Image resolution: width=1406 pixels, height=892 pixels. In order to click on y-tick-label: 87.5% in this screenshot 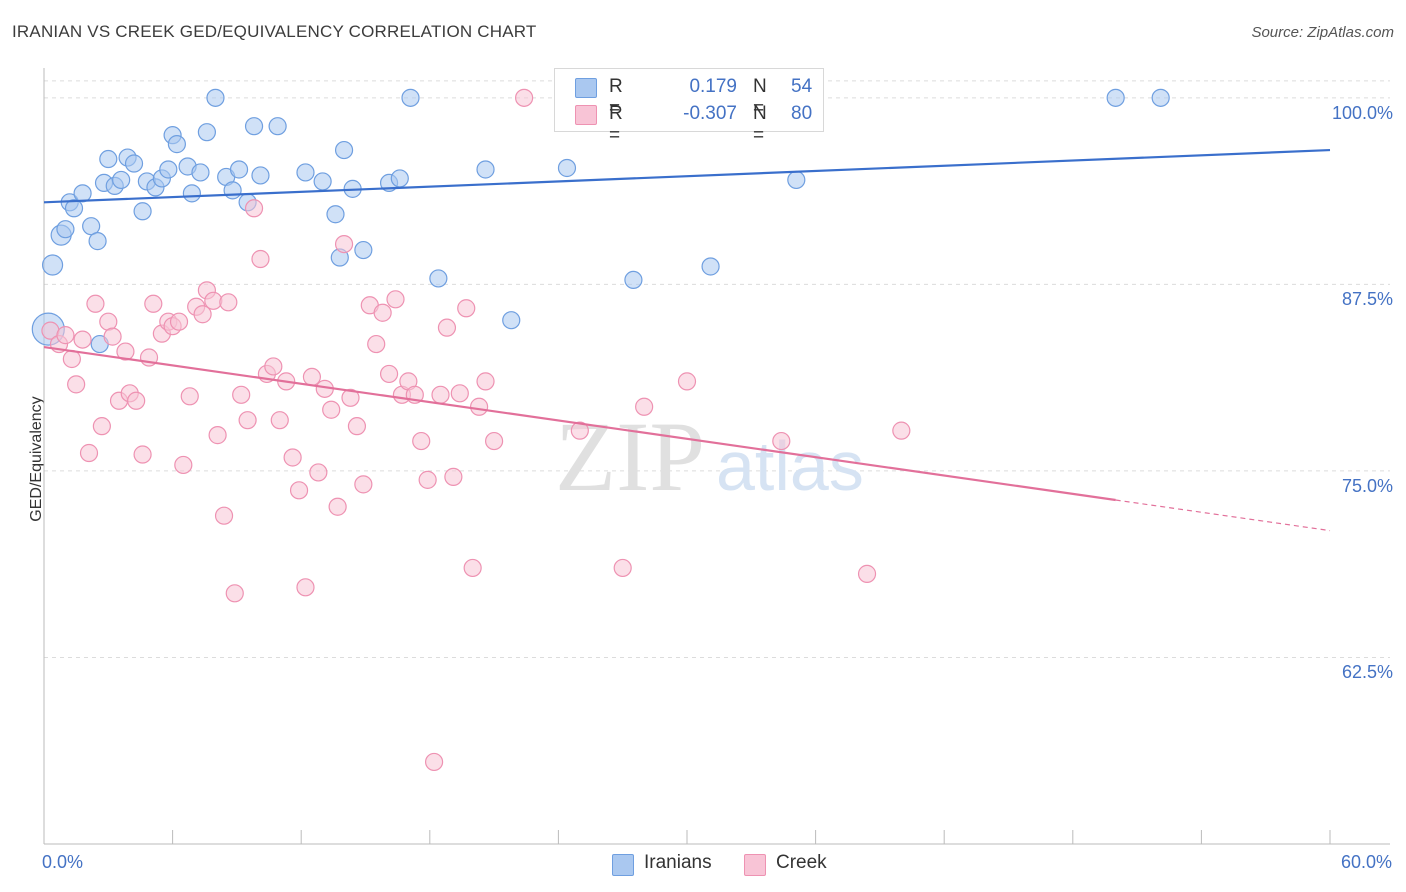, I will do `click(1367, 299)`.